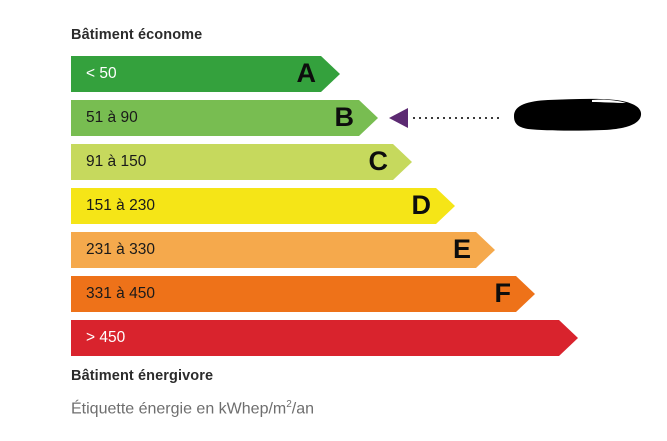 The image size is (667, 441). Describe the element at coordinates (120, 293) in the screenshot. I see `bar-range-label: 331 à 450` at that location.